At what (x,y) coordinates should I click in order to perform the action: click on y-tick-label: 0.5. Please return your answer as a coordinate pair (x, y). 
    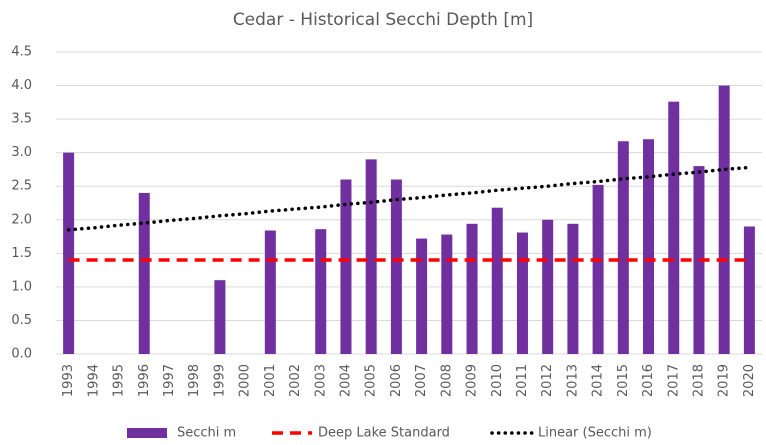
    Looking at the image, I should click on (21, 320).